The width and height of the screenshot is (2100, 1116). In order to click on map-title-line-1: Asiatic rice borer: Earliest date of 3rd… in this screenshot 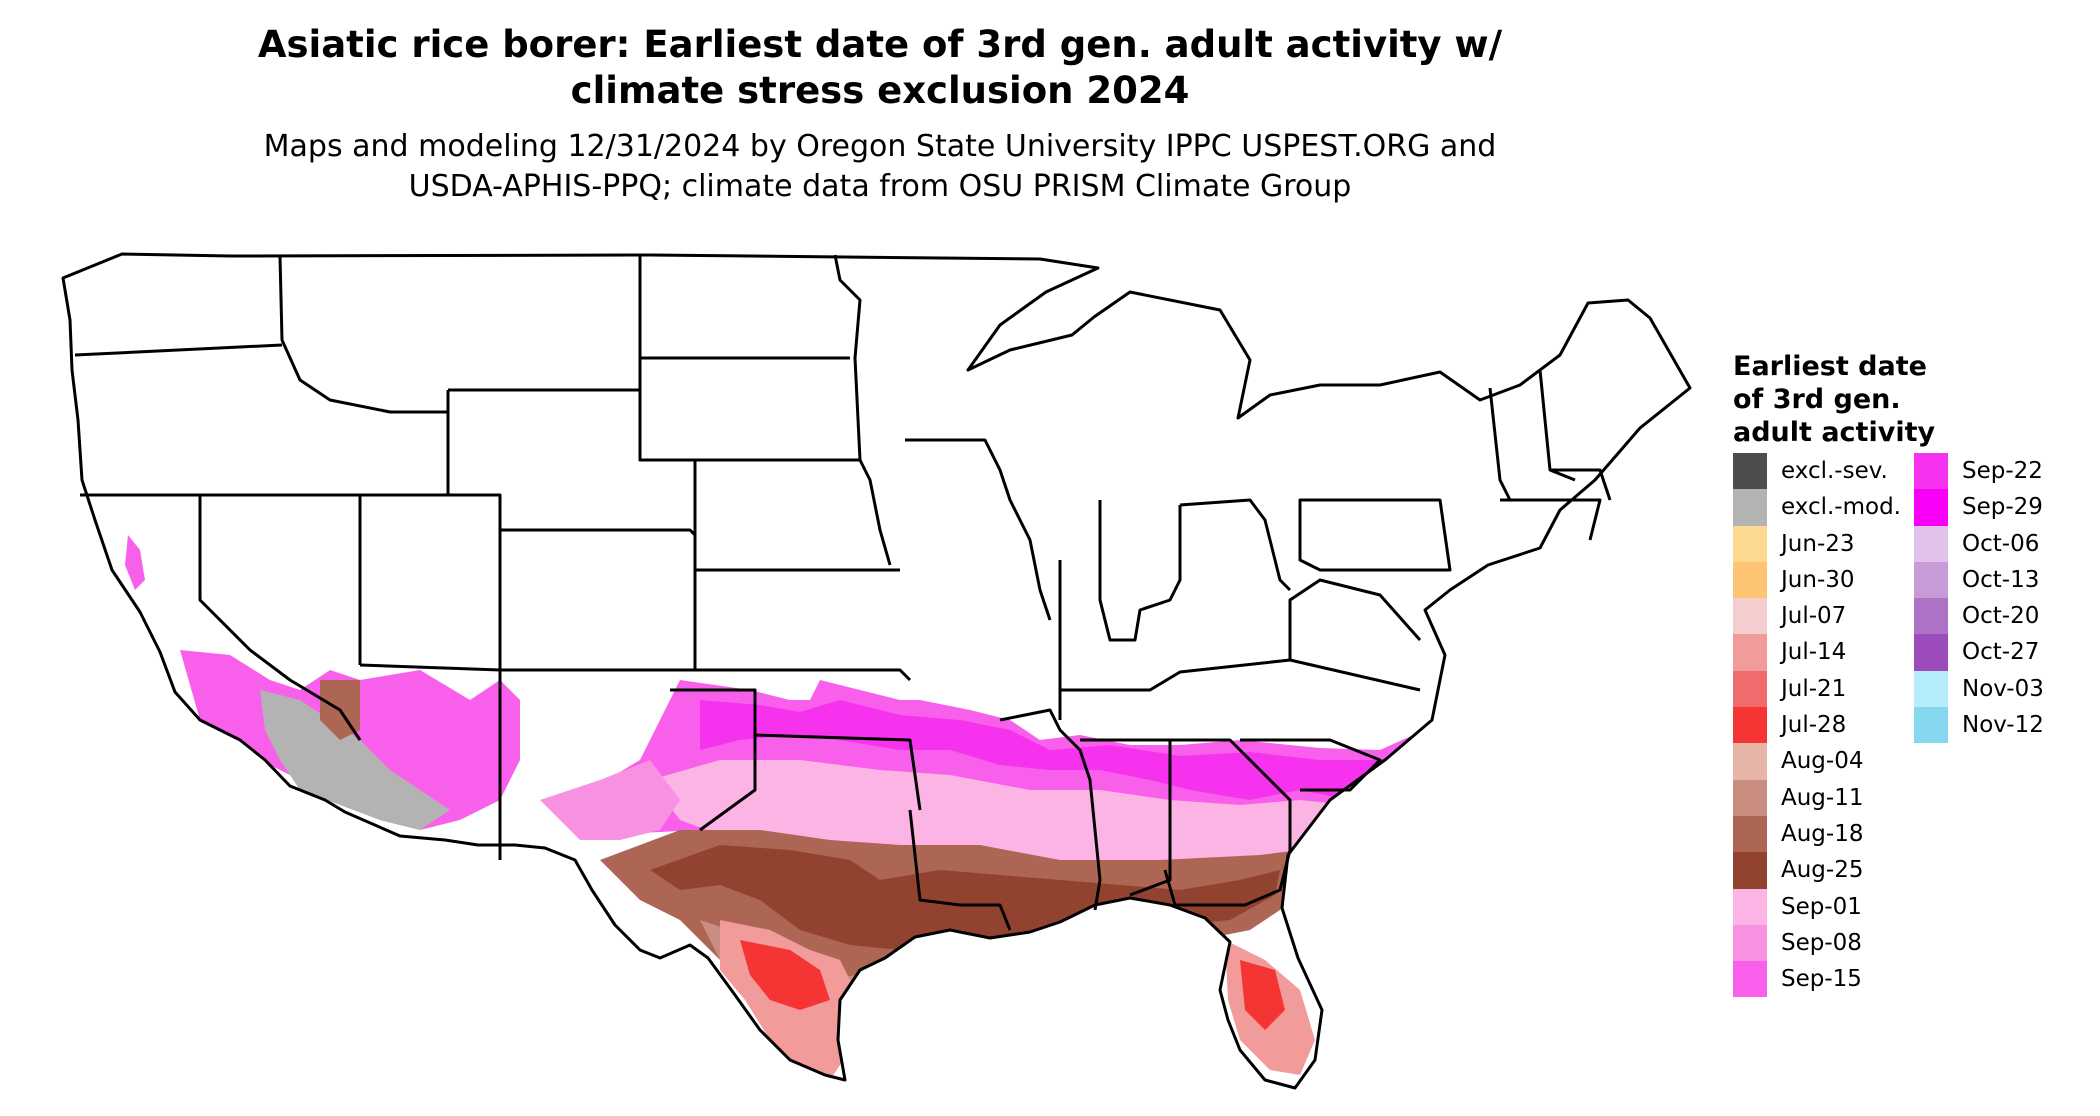, I will do `click(880, 44)`.